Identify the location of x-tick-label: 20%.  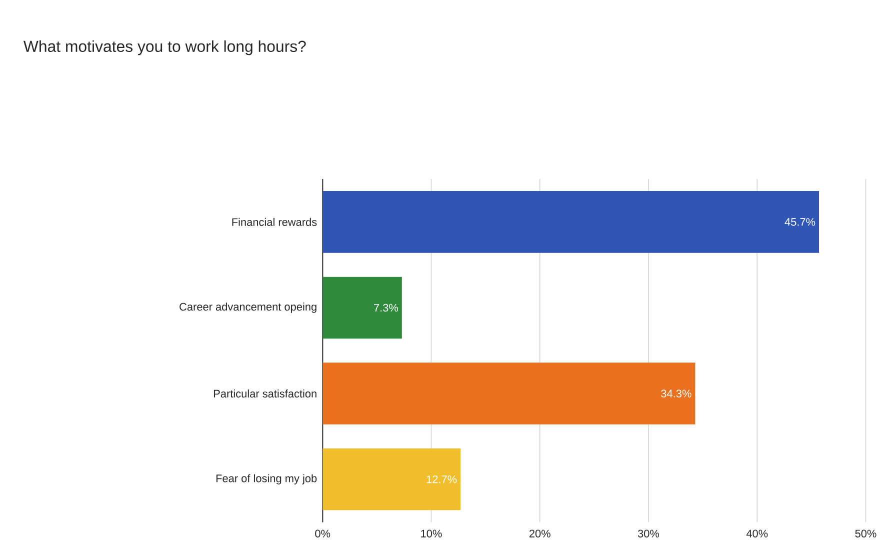
(539, 534).